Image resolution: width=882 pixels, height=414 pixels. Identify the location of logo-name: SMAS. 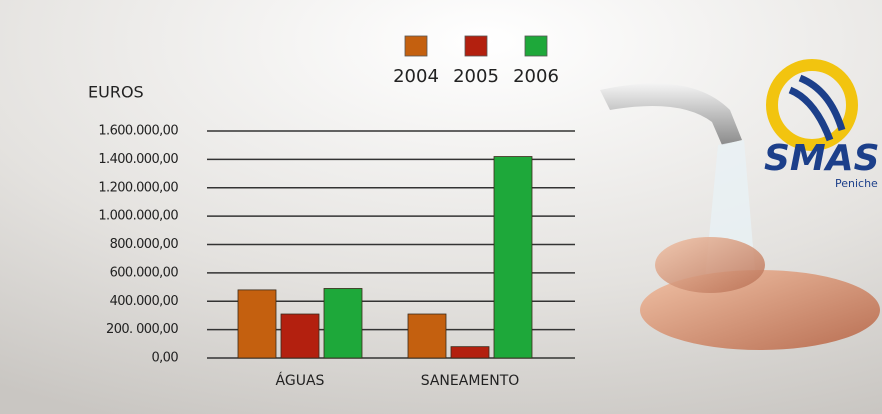
(822, 158).